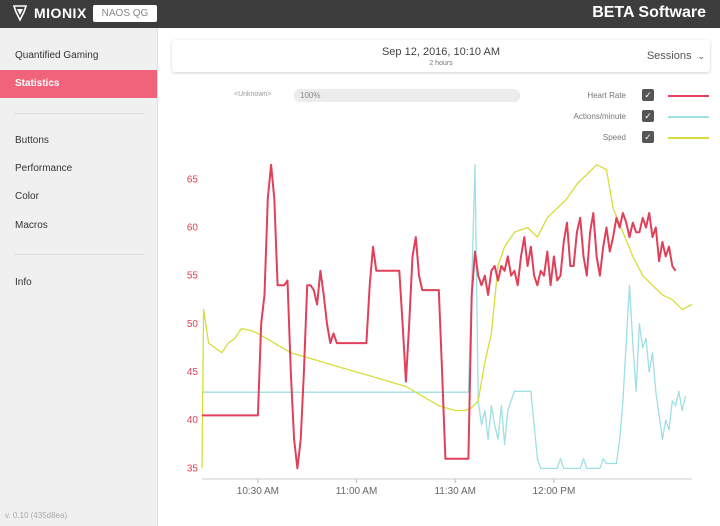 The image size is (720, 526). What do you see at coordinates (20, 13) in the screenshot?
I see `mionix-logo-icon` at bounding box center [20, 13].